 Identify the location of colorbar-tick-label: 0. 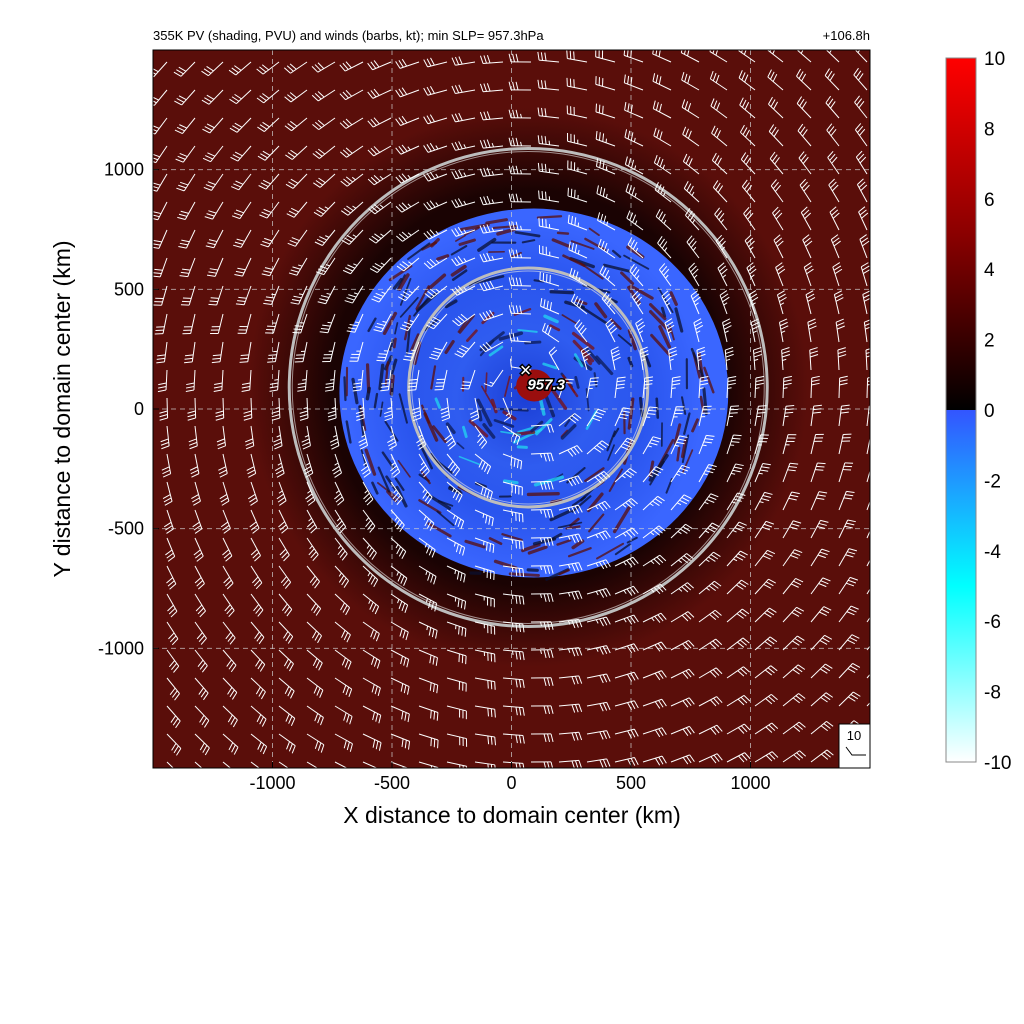
(989, 411).